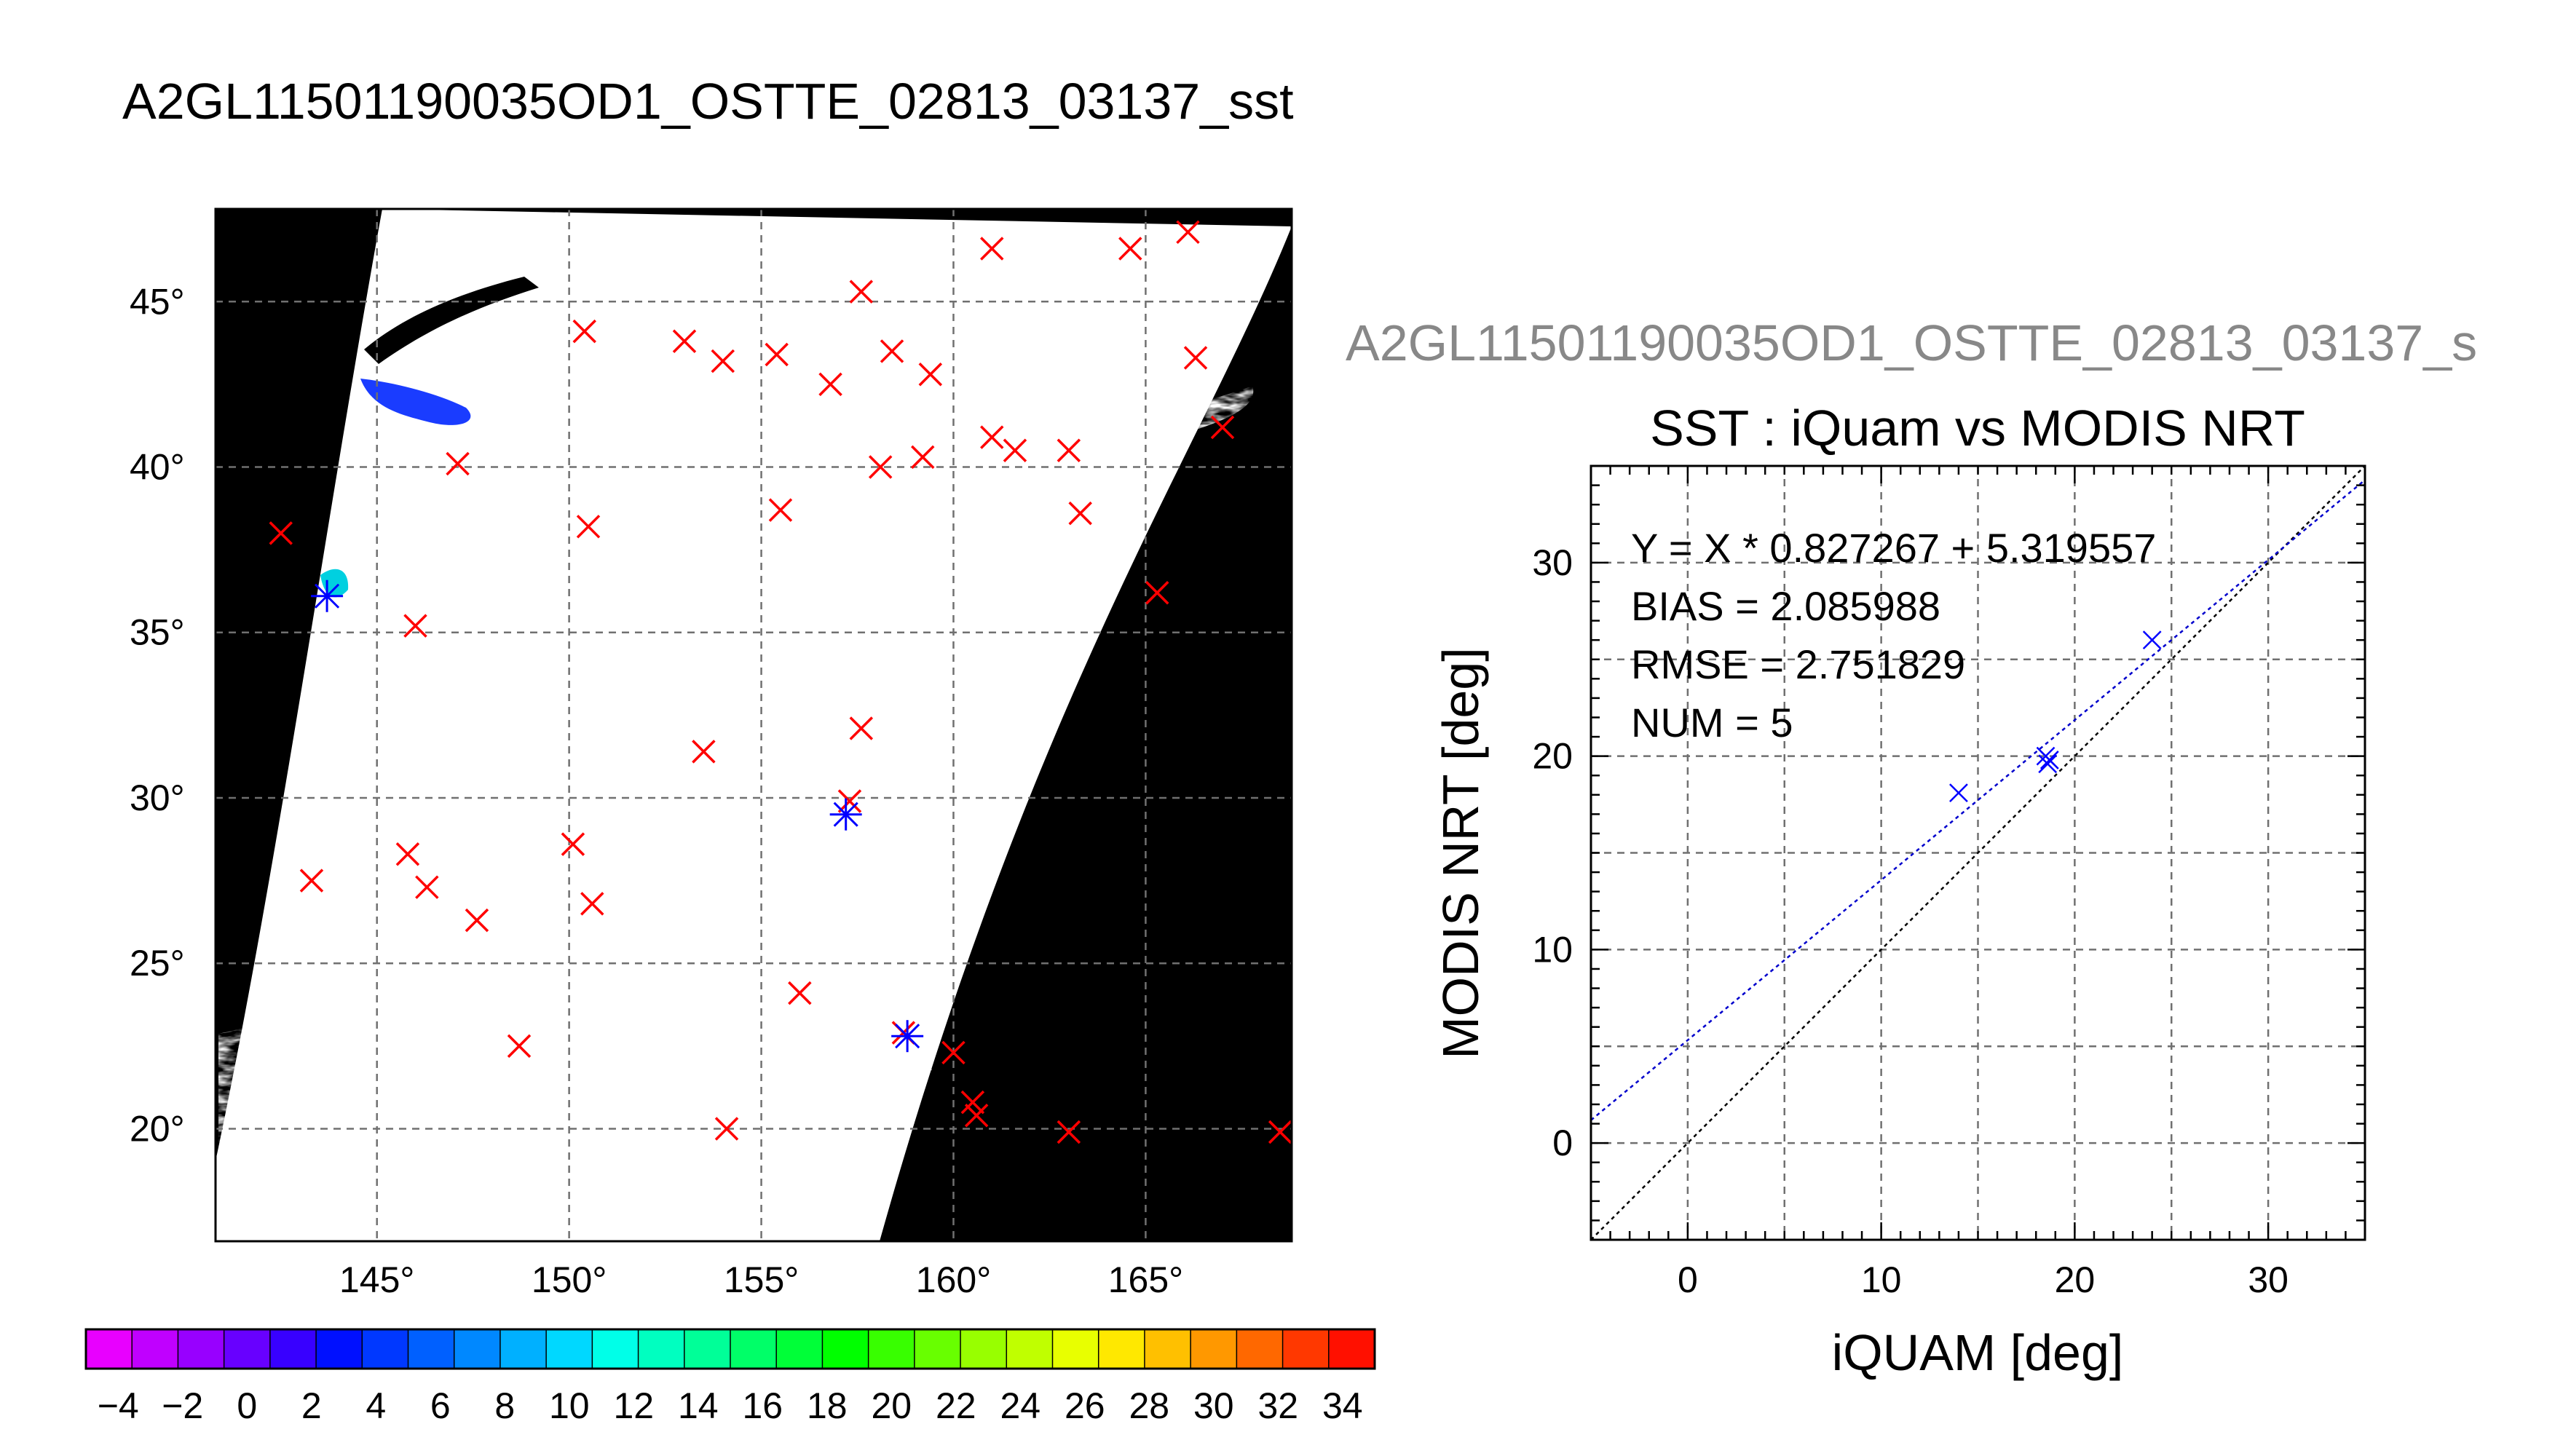 Image resolution: width=2555 pixels, height=1456 pixels. Describe the element at coordinates (1785, 606) in the screenshot. I see `stats-line: BIAS = 2.085988` at that location.